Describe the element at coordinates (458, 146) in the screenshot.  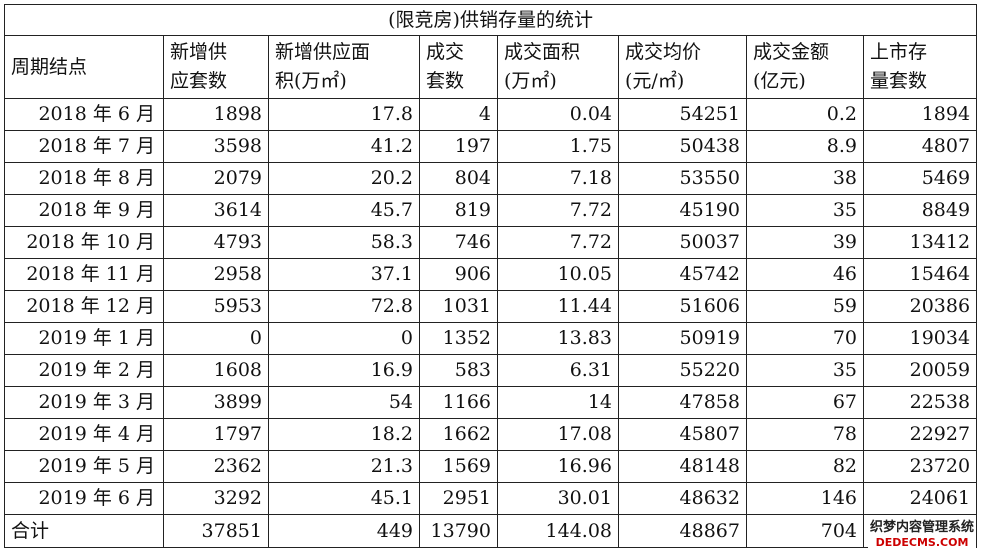
I see `value-cell: 197` at that location.